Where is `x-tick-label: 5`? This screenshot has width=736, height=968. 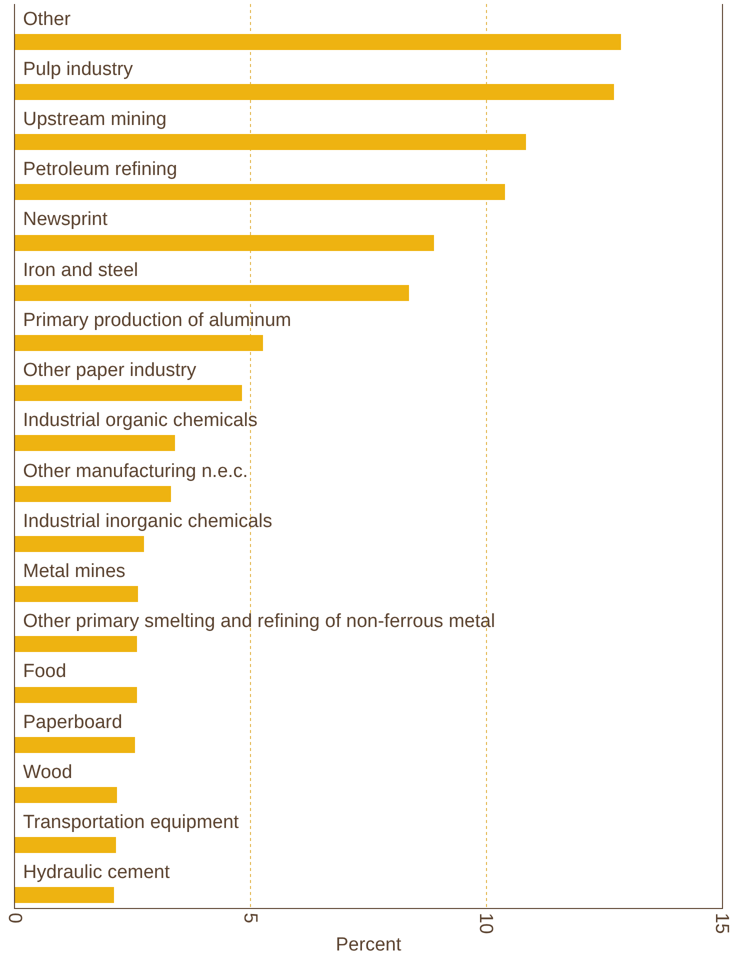 x-tick-label: 5 is located at coordinates (249, 918).